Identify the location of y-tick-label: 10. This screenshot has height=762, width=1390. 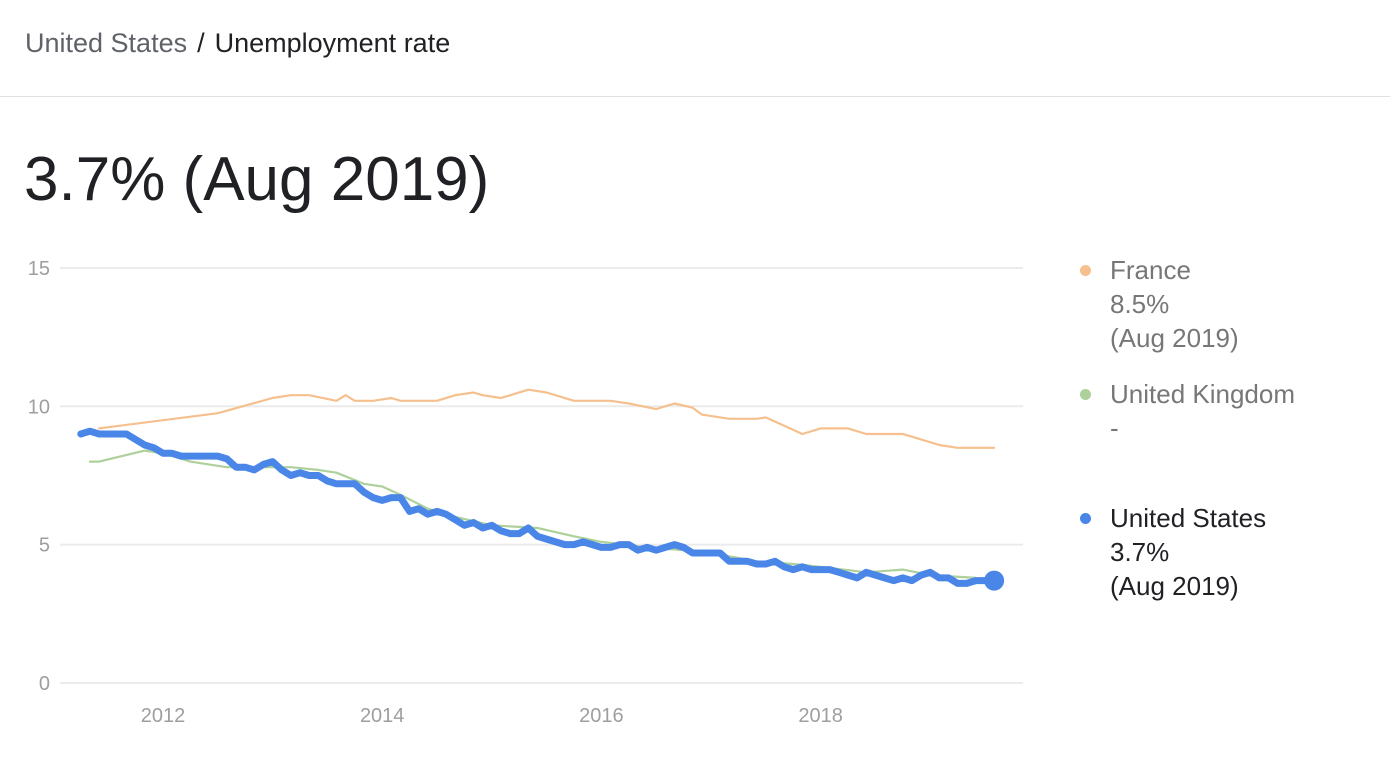
(39, 407).